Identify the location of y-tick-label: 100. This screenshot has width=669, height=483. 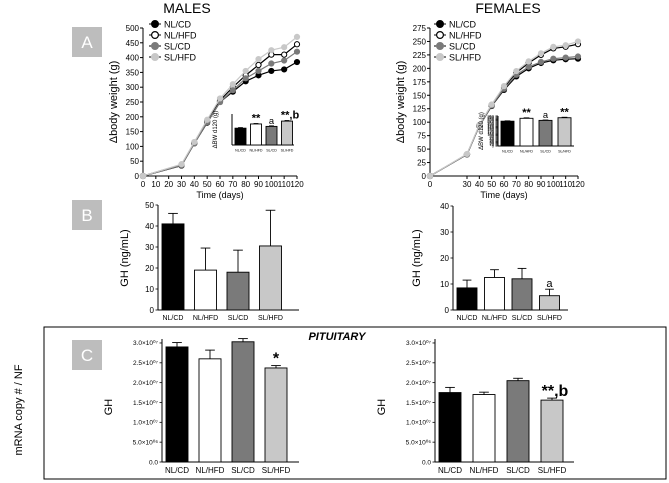
(133, 146).